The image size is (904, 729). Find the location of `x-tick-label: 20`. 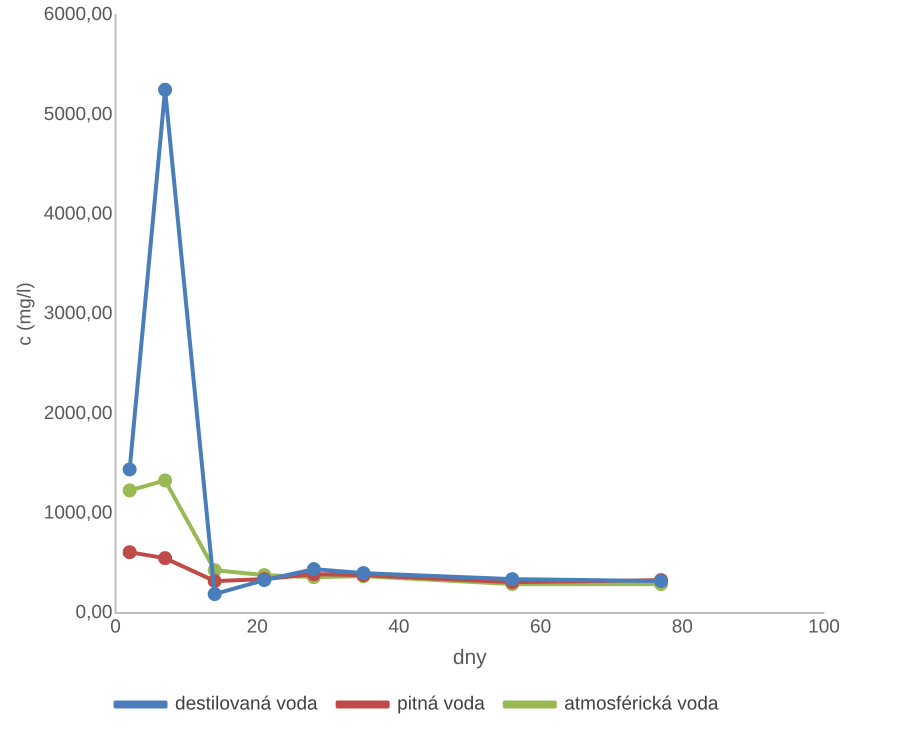

x-tick-label: 20 is located at coordinates (257, 627).